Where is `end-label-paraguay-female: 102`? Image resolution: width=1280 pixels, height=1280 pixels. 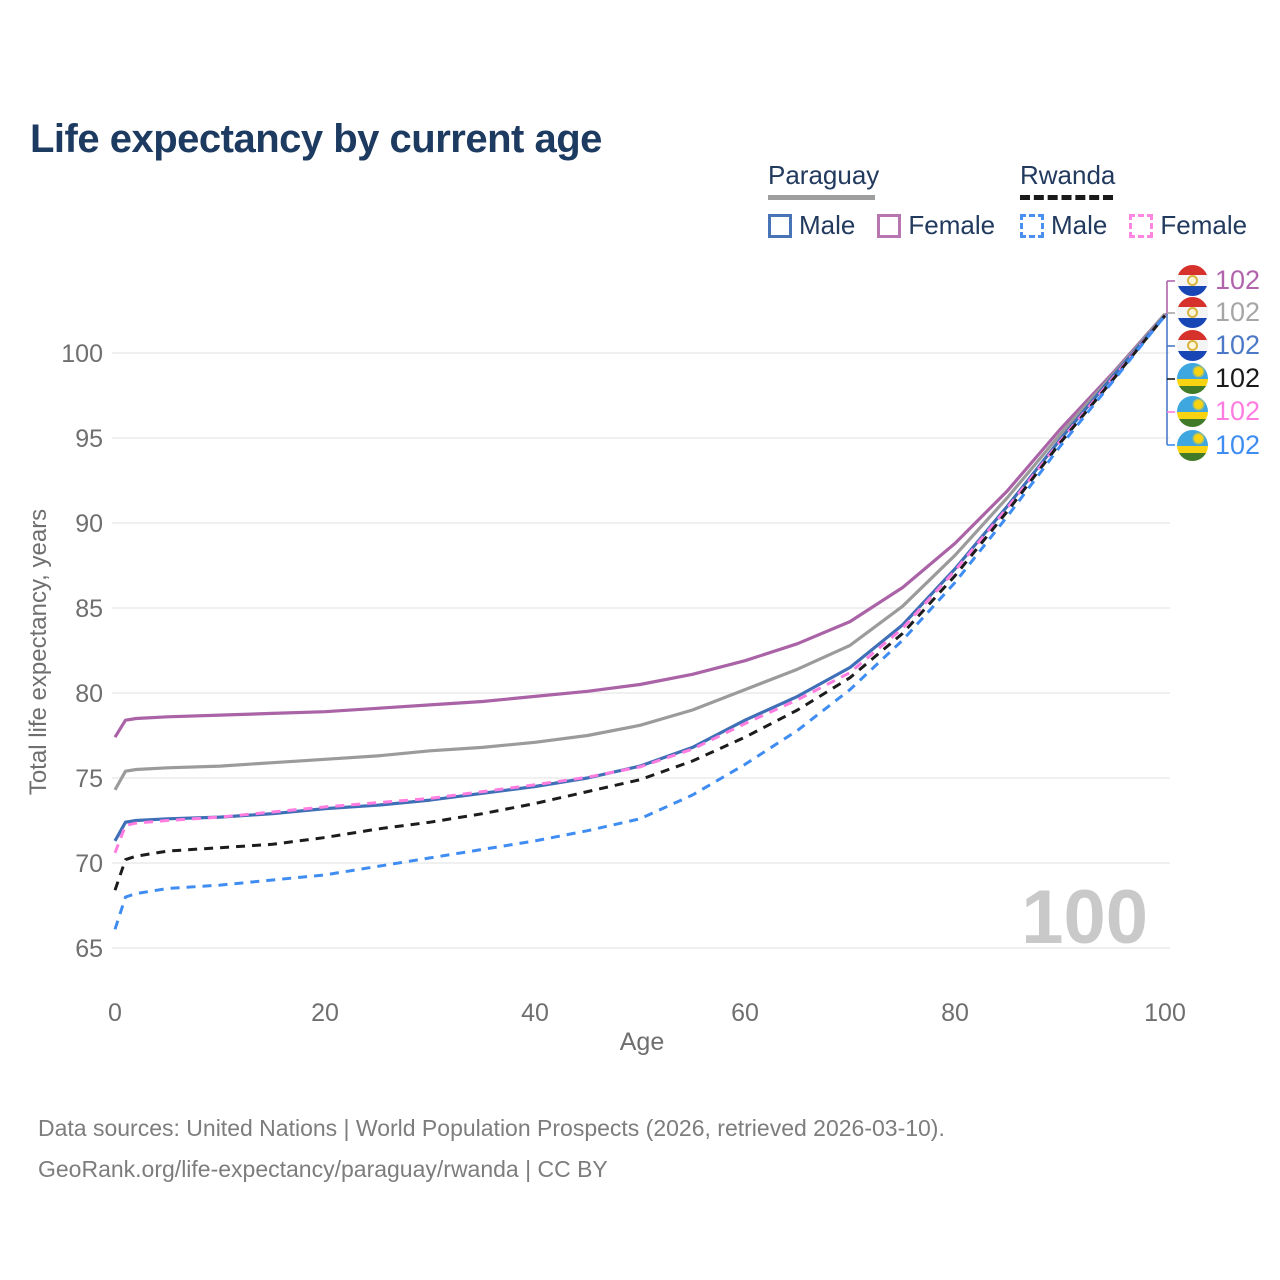
end-label-paraguay-female: 102 is located at coordinates (1218, 280).